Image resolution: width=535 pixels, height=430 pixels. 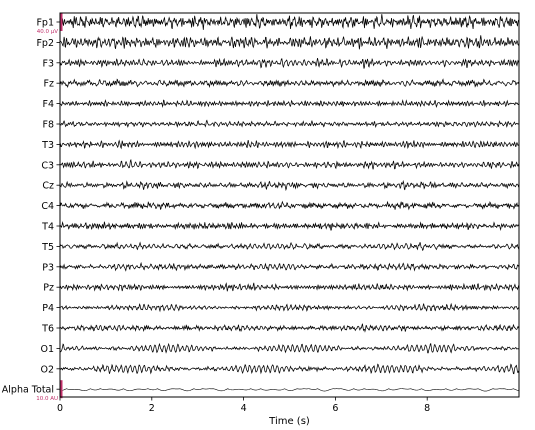 What do you see at coordinates (47, 165) in the screenshot?
I see `channel-label: C3` at bounding box center [47, 165].